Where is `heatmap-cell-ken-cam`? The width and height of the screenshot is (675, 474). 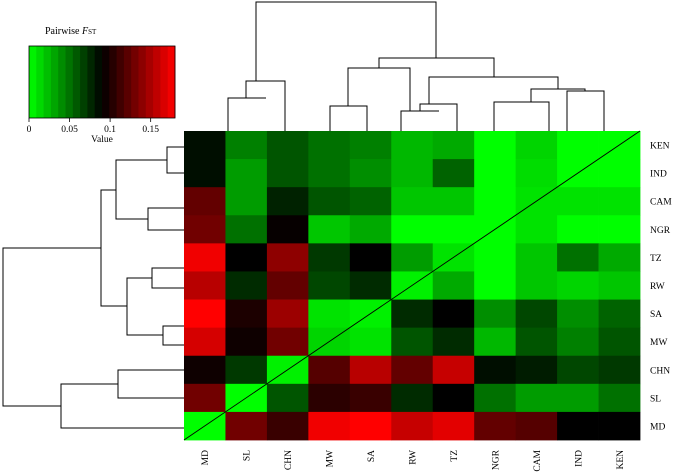 heatmap-cell-ken-cam is located at coordinates (536, 145).